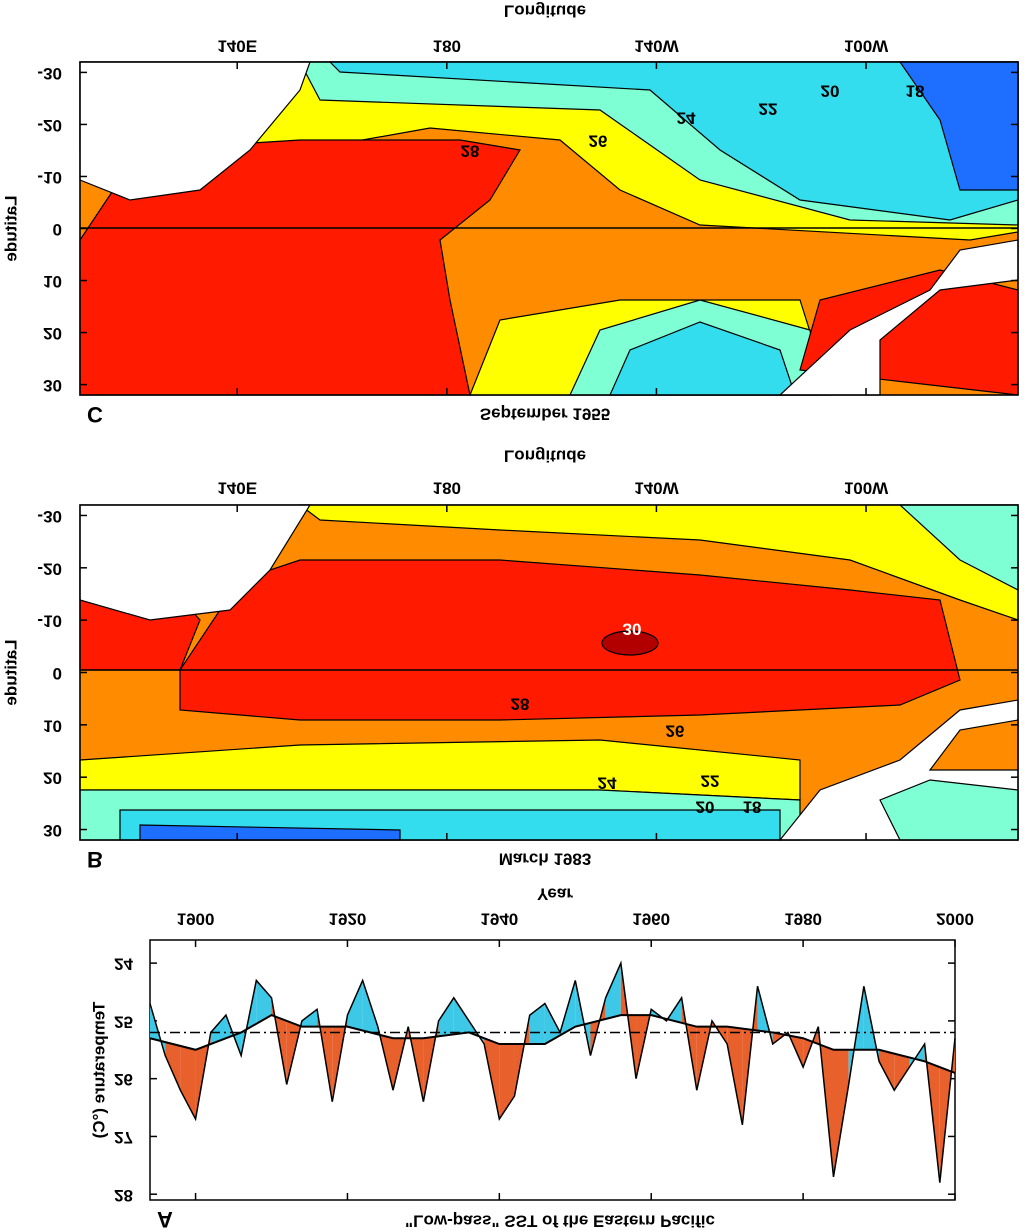 The width and height of the screenshot is (1024, 1231). Describe the element at coordinates (123, 1137) in the screenshot. I see `y-tick-label: 27` at that location.